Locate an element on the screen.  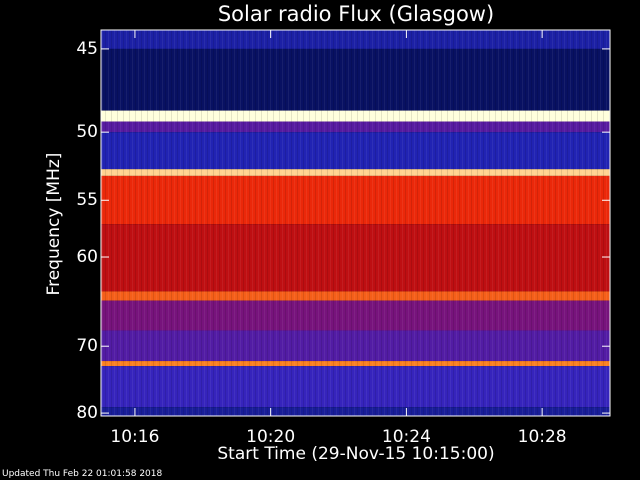
y-tick-label: 45 is located at coordinates (87, 48).